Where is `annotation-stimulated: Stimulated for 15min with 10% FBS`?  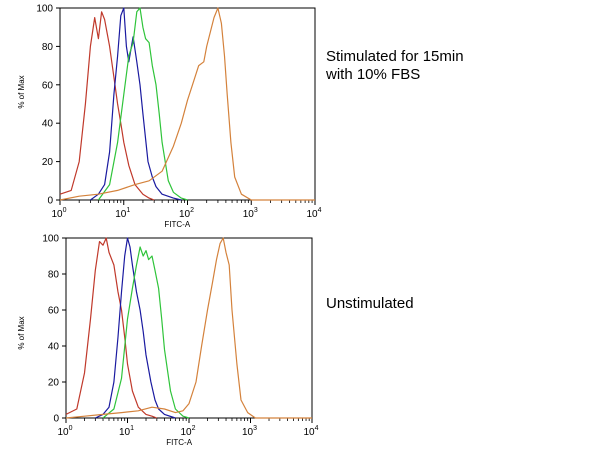
annotation-stimulated: Stimulated for 15min with 10% FBS is located at coordinates (395, 65).